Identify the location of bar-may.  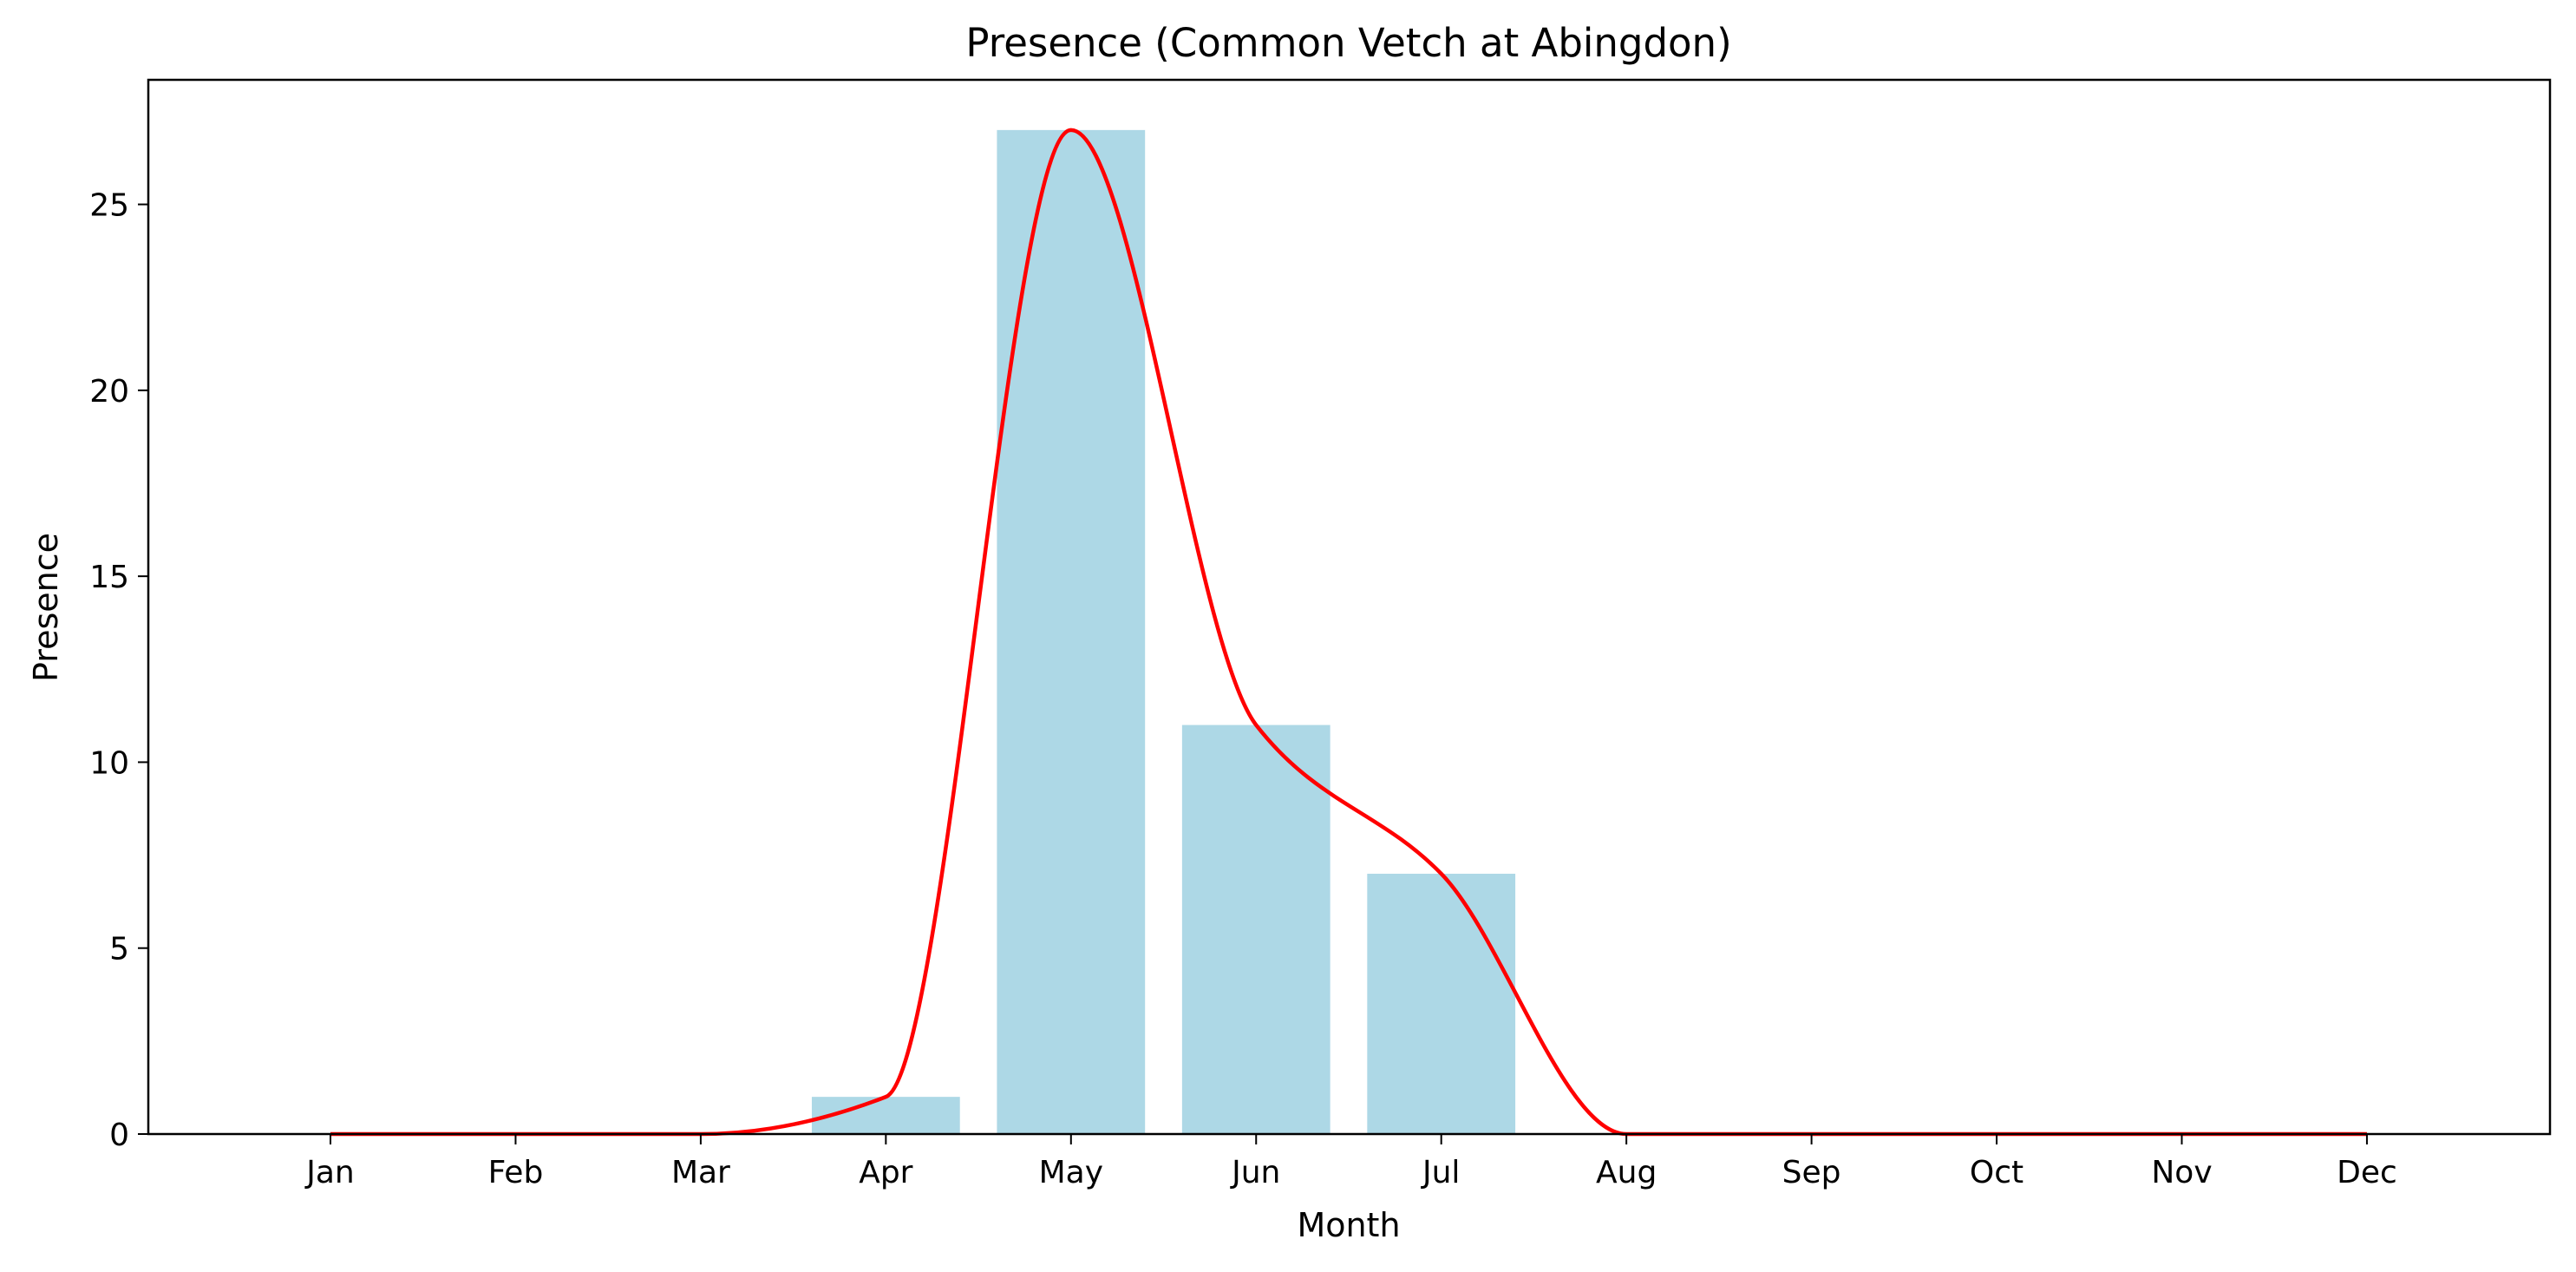
(1071, 631).